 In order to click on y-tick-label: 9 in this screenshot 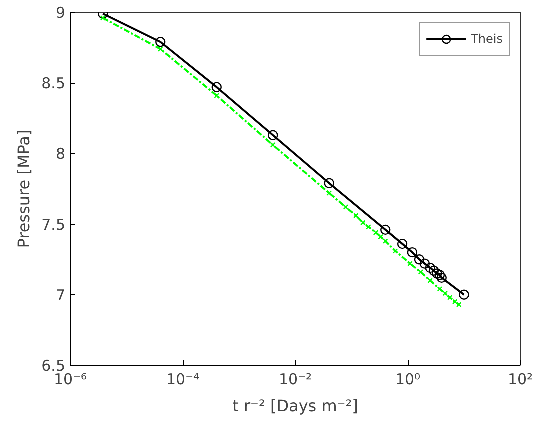, I will do `click(61, 13)`.